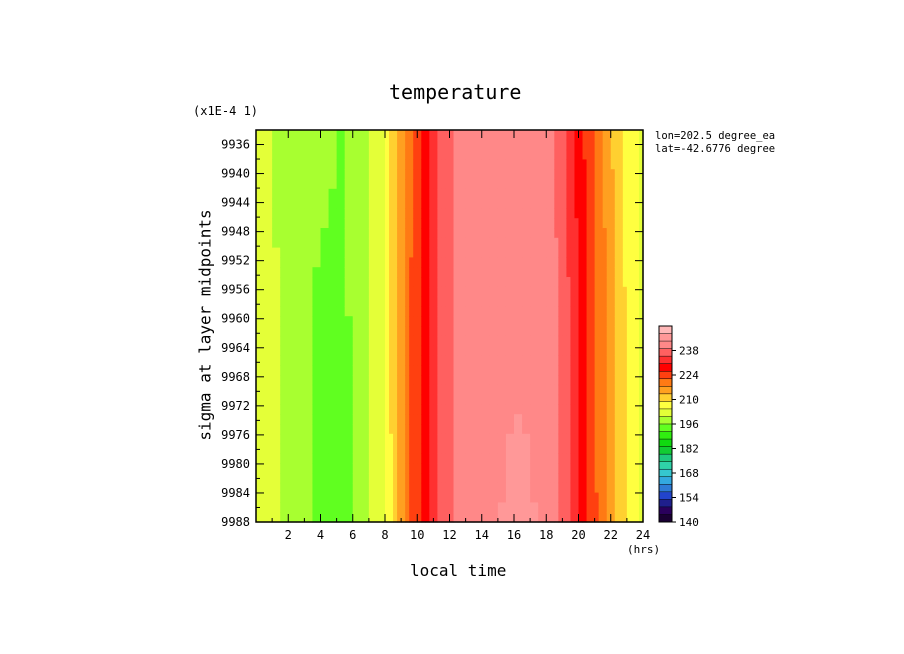 The image size is (904, 654). Describe the element at coordinates (384, 535) in the screenshot. I see `x-tick-label: 8` at that location.